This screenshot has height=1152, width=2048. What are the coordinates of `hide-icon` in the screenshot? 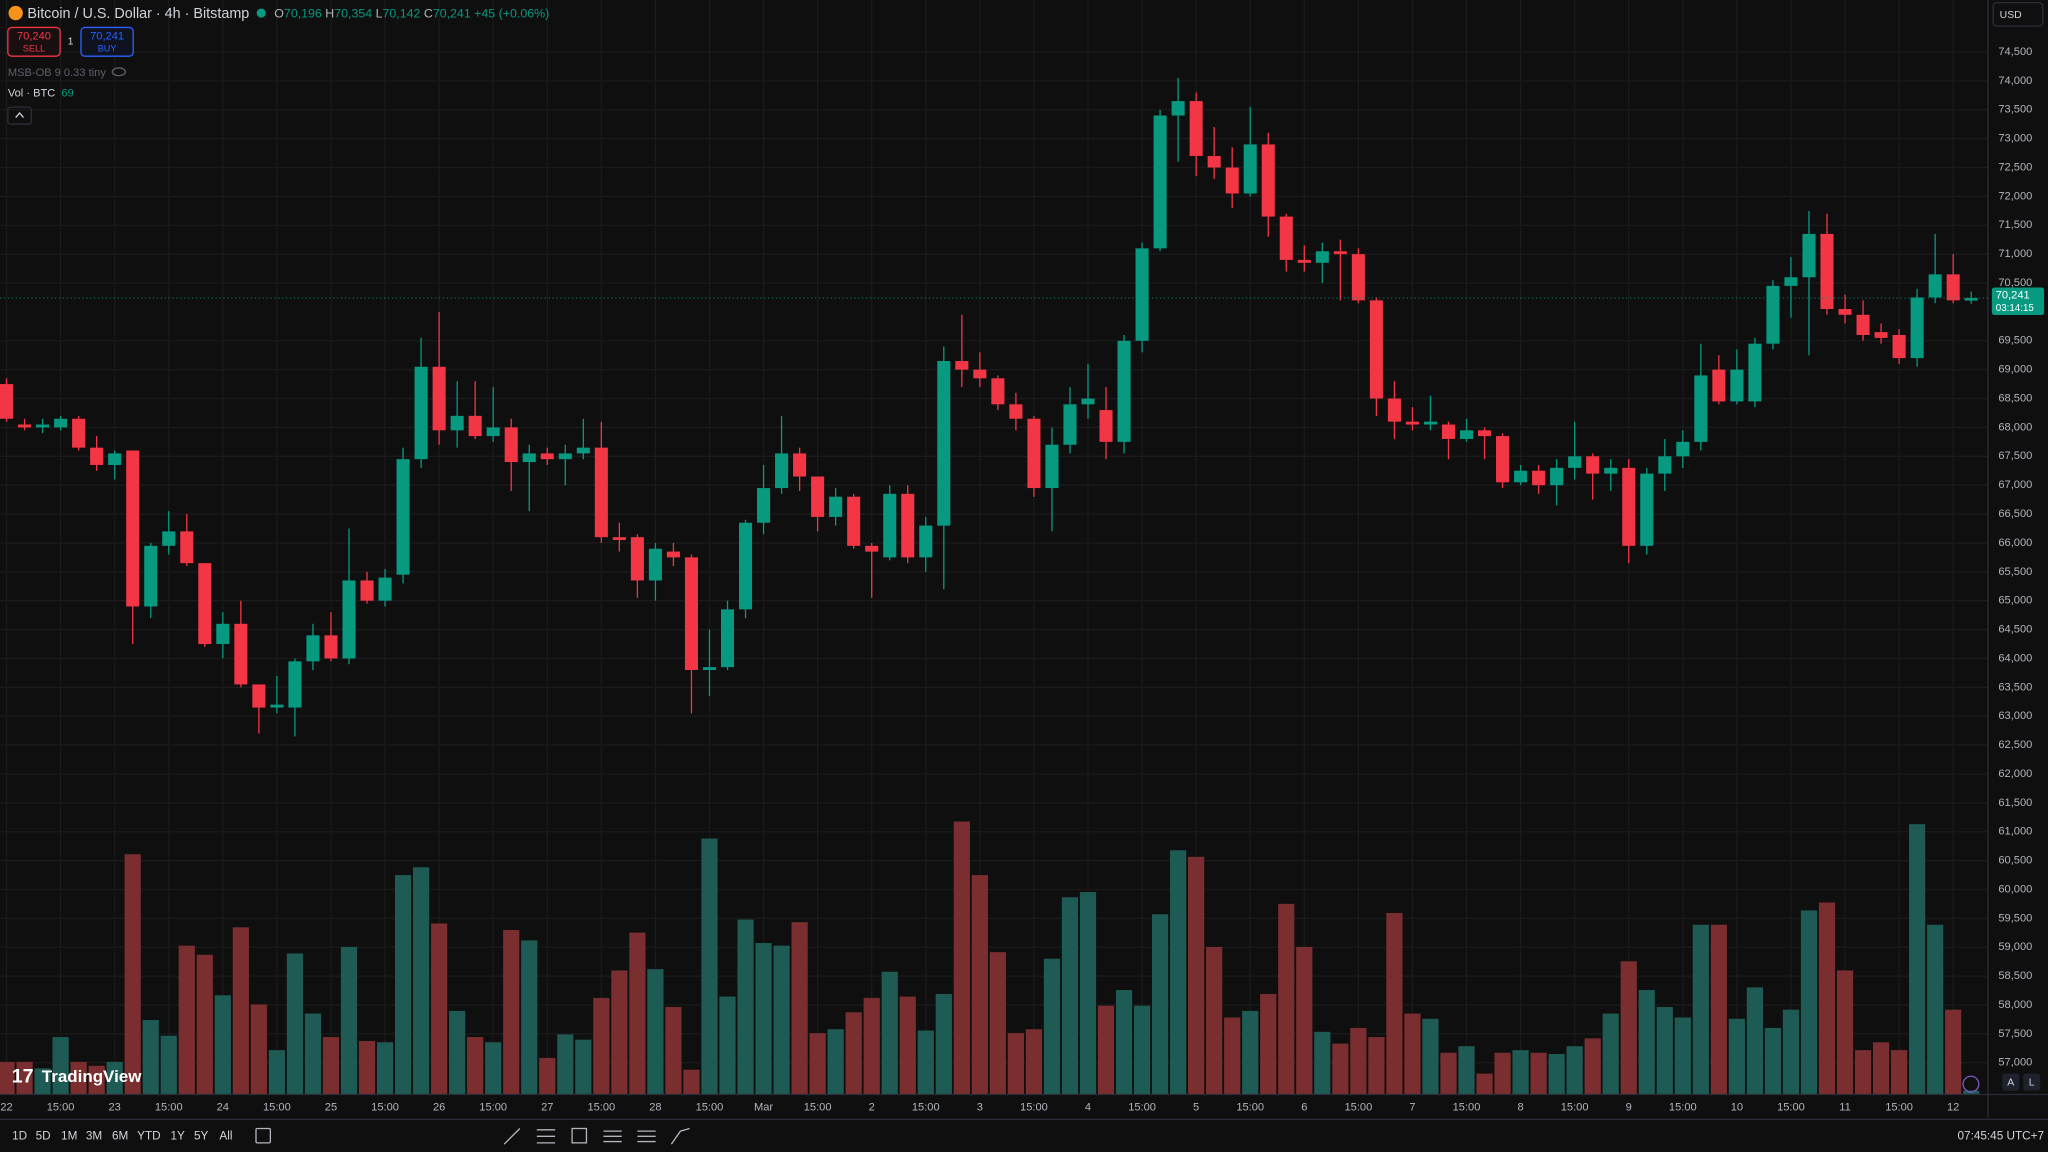 It's located at (119, 72).